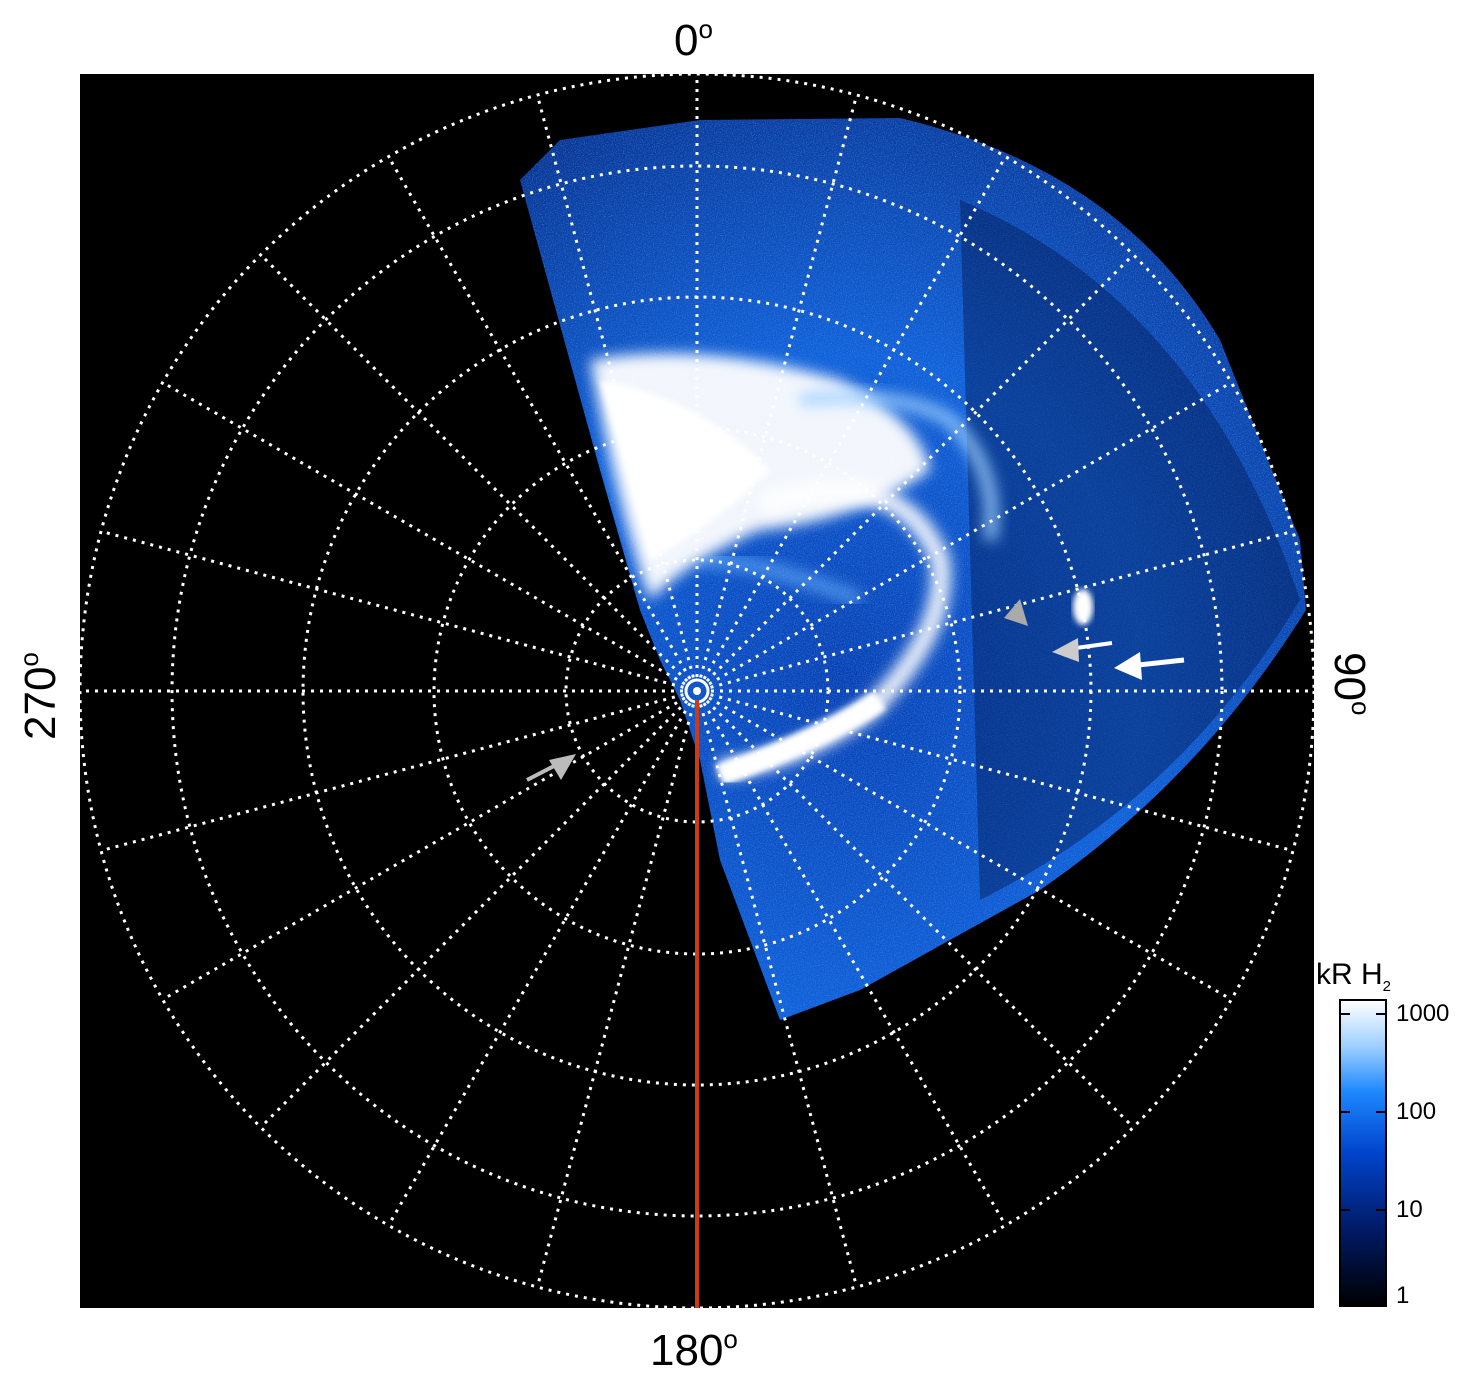 The height and width of the screenshot is (1384, 1481). I want to click on label-0-degrees: 0o, so click(693, 40).